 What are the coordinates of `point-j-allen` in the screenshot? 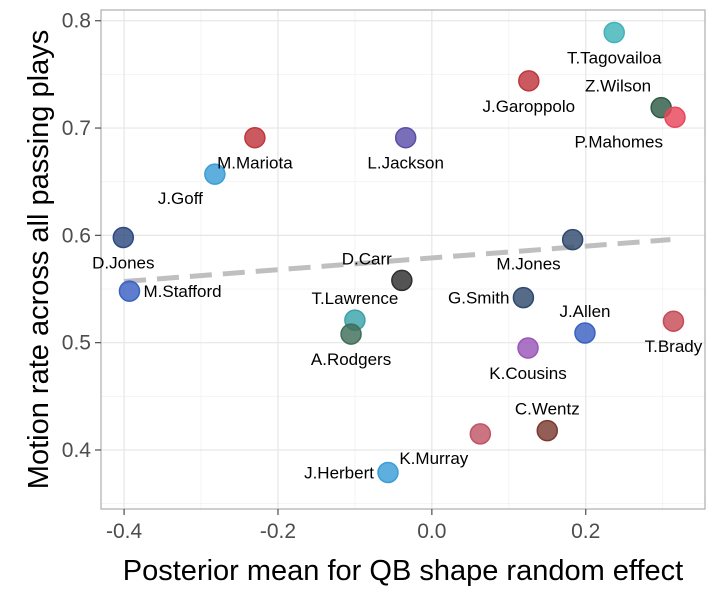 It's located at (585, 333).